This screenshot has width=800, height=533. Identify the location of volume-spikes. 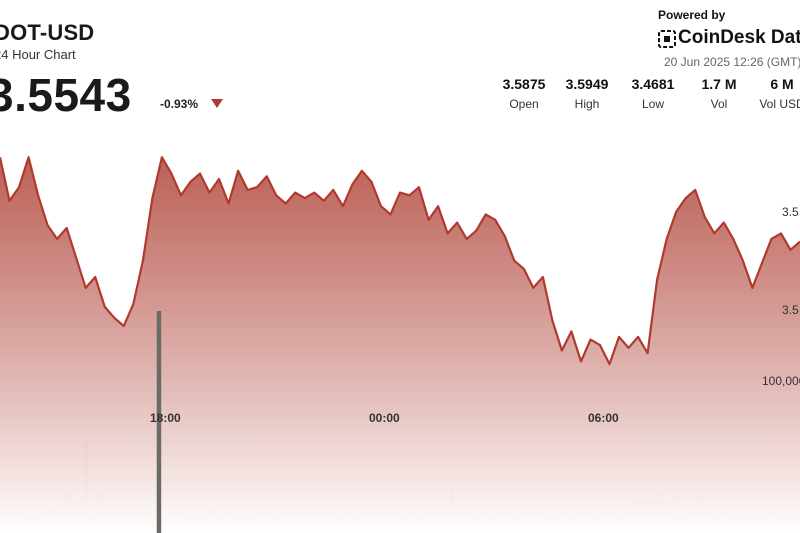
(159, 422).